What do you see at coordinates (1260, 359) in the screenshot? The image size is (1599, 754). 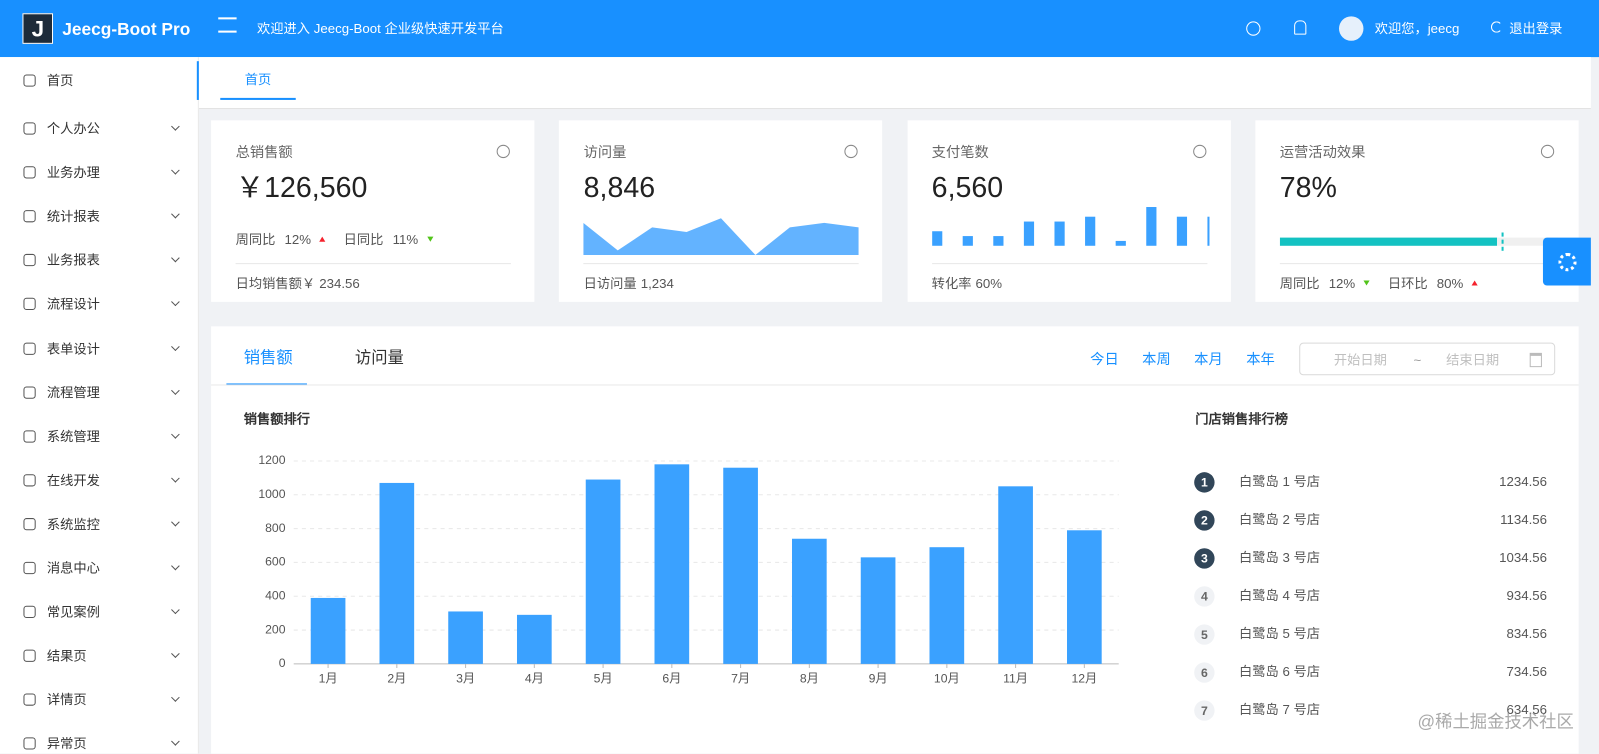 I see `range-button: 本年` at bounding box center [1260, 359].